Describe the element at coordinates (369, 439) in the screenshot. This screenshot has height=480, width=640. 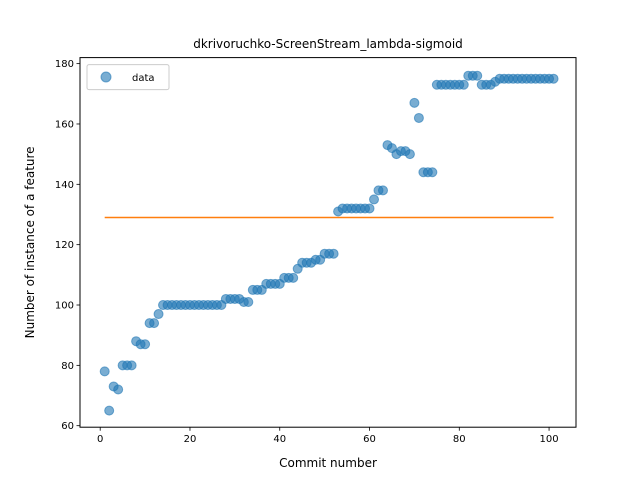
I see `x-tick-label: 60` at that location.